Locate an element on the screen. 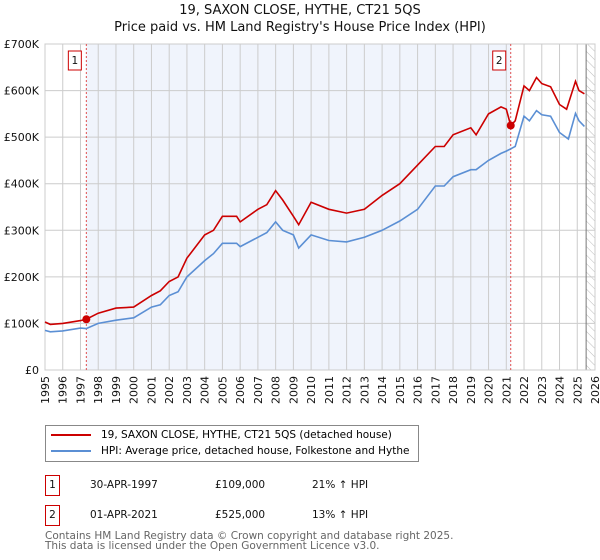  x-tick-label: 2003 is located at coordinates (187, 390).